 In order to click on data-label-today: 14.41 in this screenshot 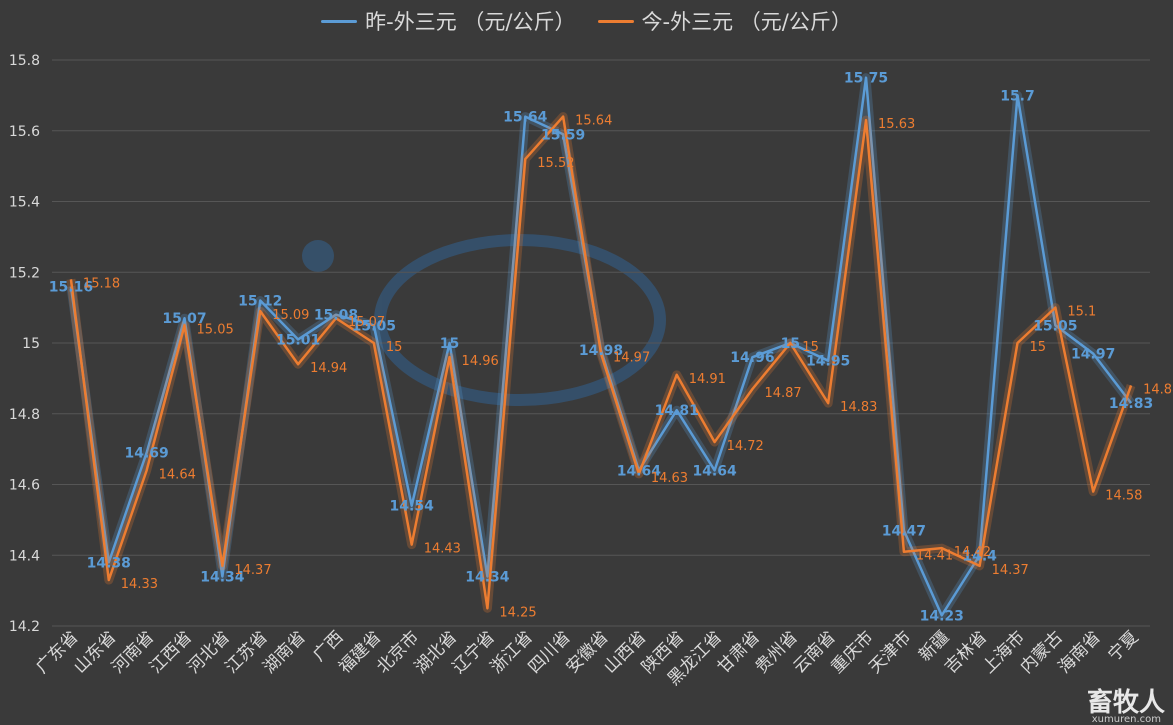, I will do `click(934, 556)`.